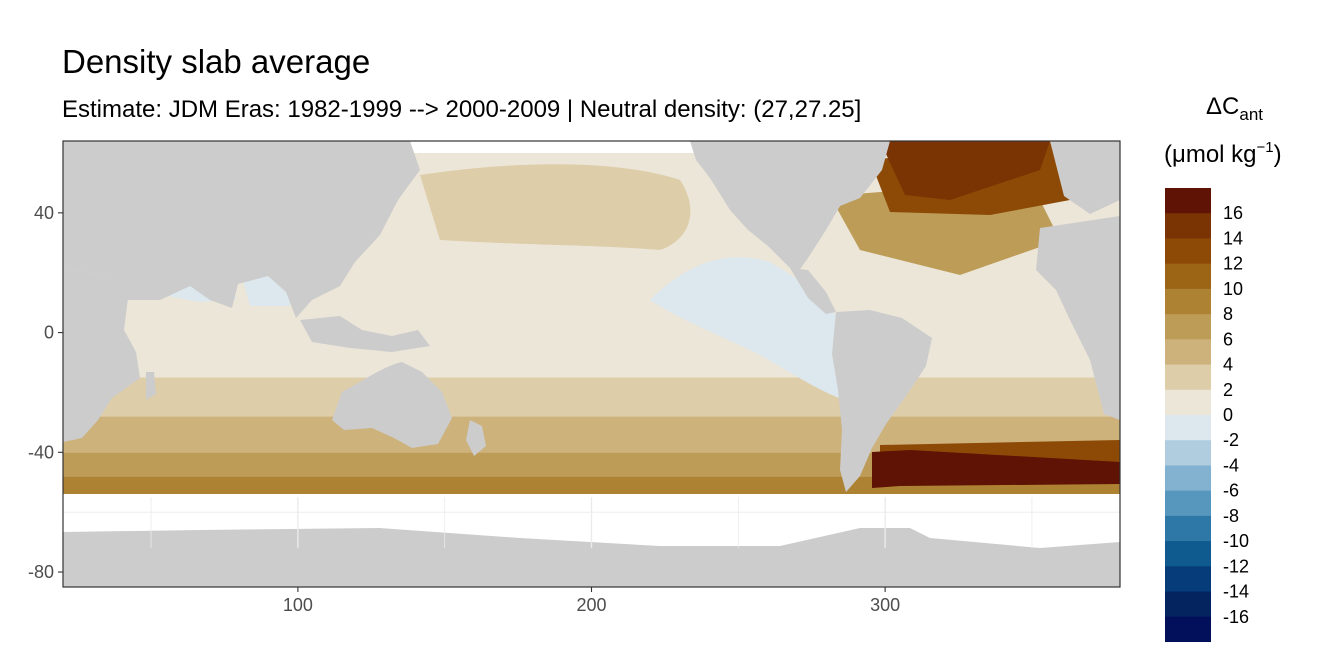 The height and width of the screenshot is (672, 1344). What do you see at coordinates (45, 392) in the screenshot?
I see `y-axis: 40 0 -40 -80` at bounding box center [45, 392].